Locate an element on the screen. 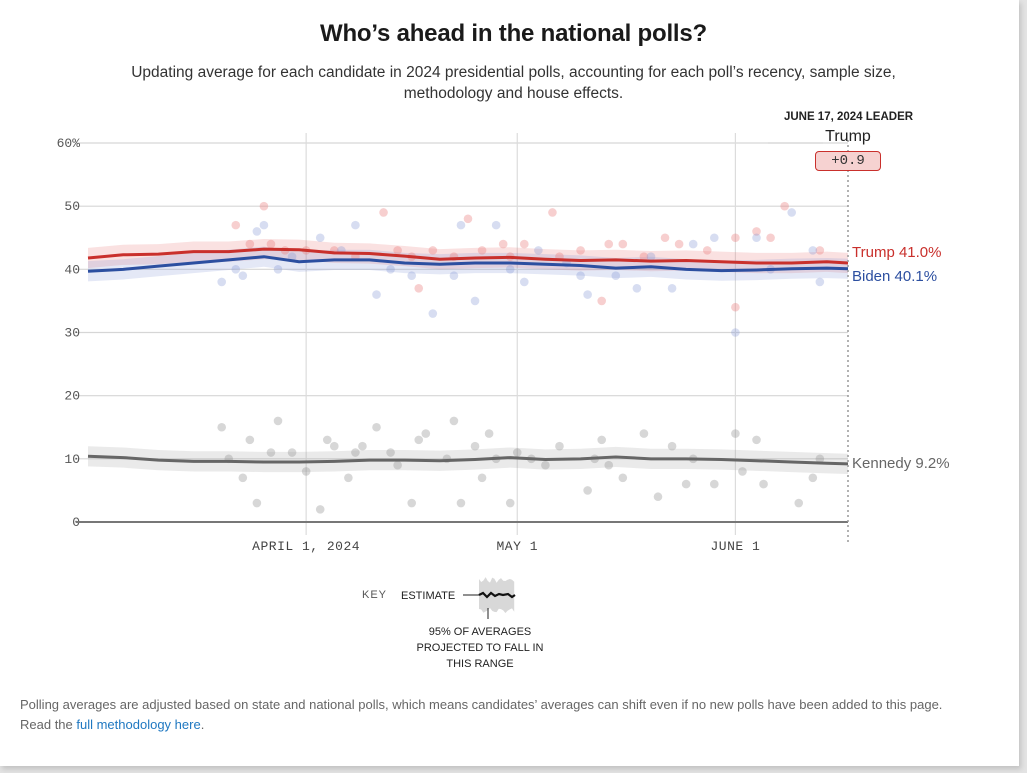 This screenshot has width=1027, height=773. trump-band is located at coordinates (468, 256).